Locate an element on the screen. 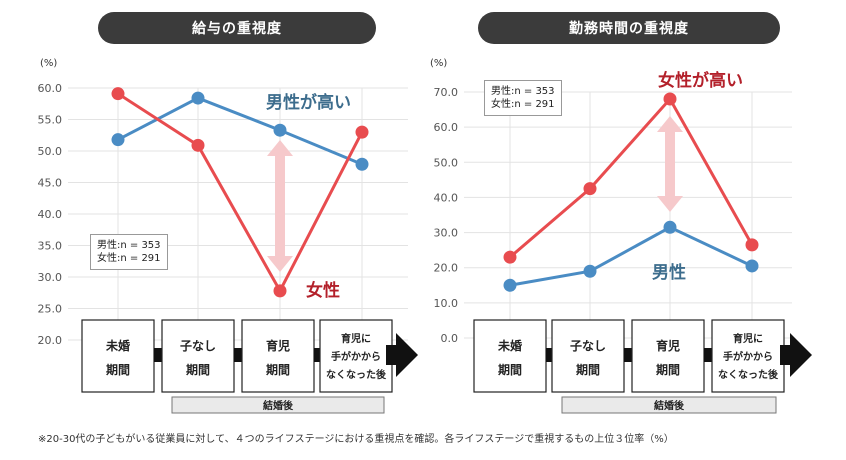  chart2-ytick-label: 70.0 is located at coordinates (446, 92).